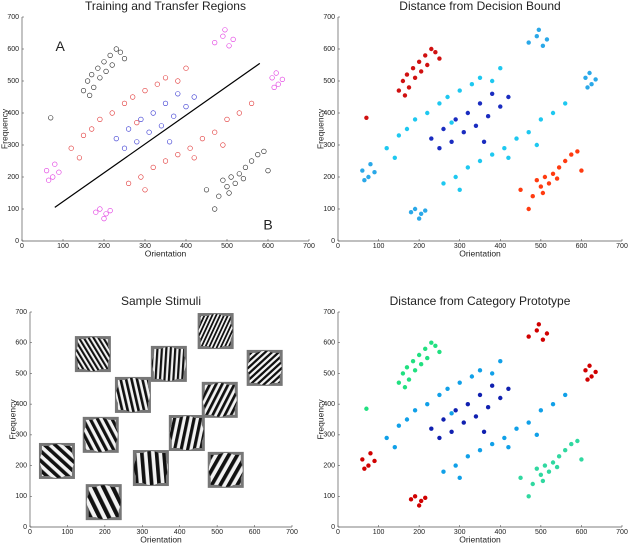  I want to click on x-tick-label: 300, so click(460, 532).